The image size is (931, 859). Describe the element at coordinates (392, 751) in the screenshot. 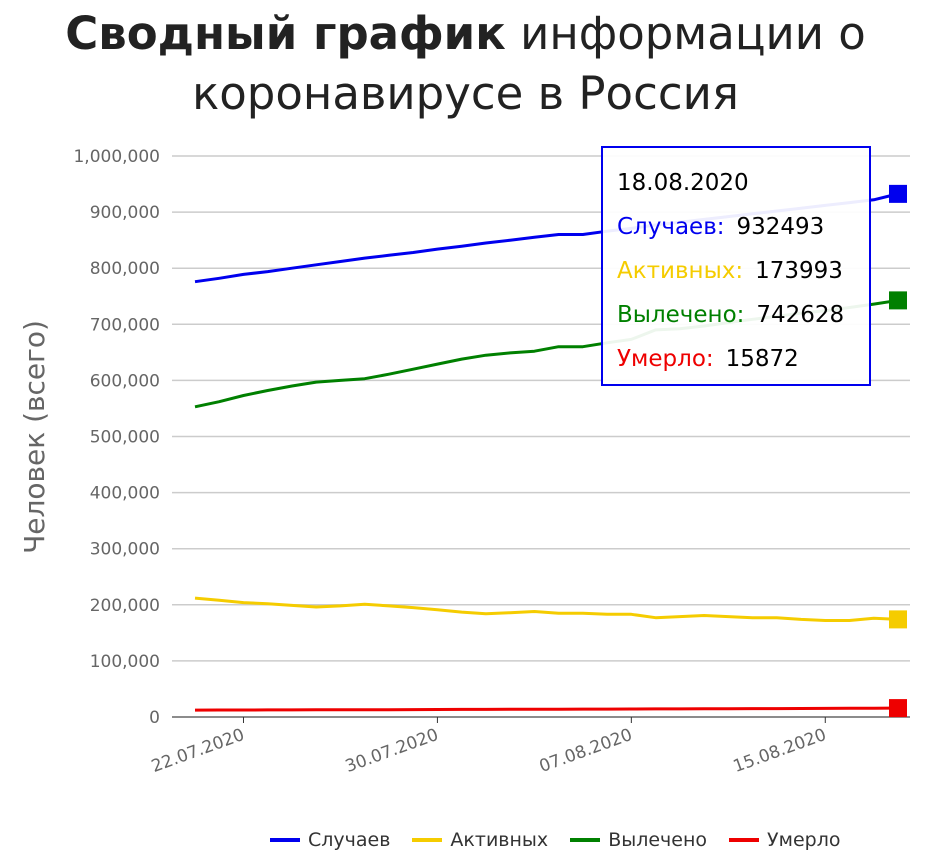

I see `x-tick-label: 30.07.2020` at that location.